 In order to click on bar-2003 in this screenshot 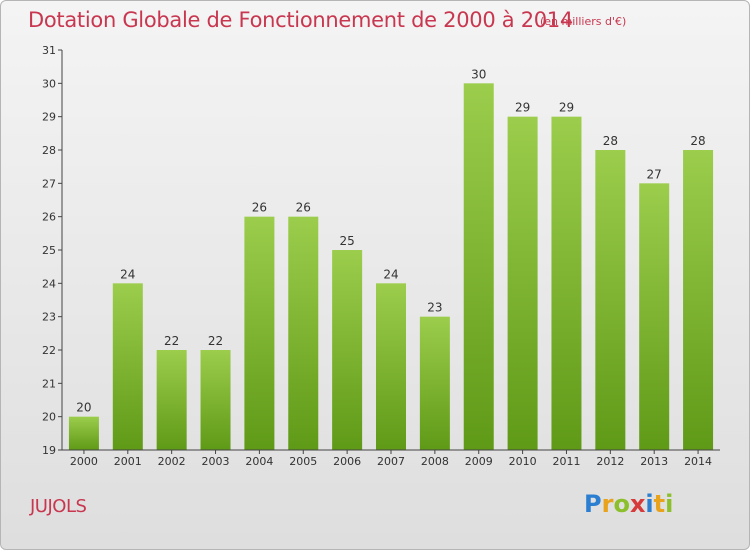, I will do `click(215, 400)`.